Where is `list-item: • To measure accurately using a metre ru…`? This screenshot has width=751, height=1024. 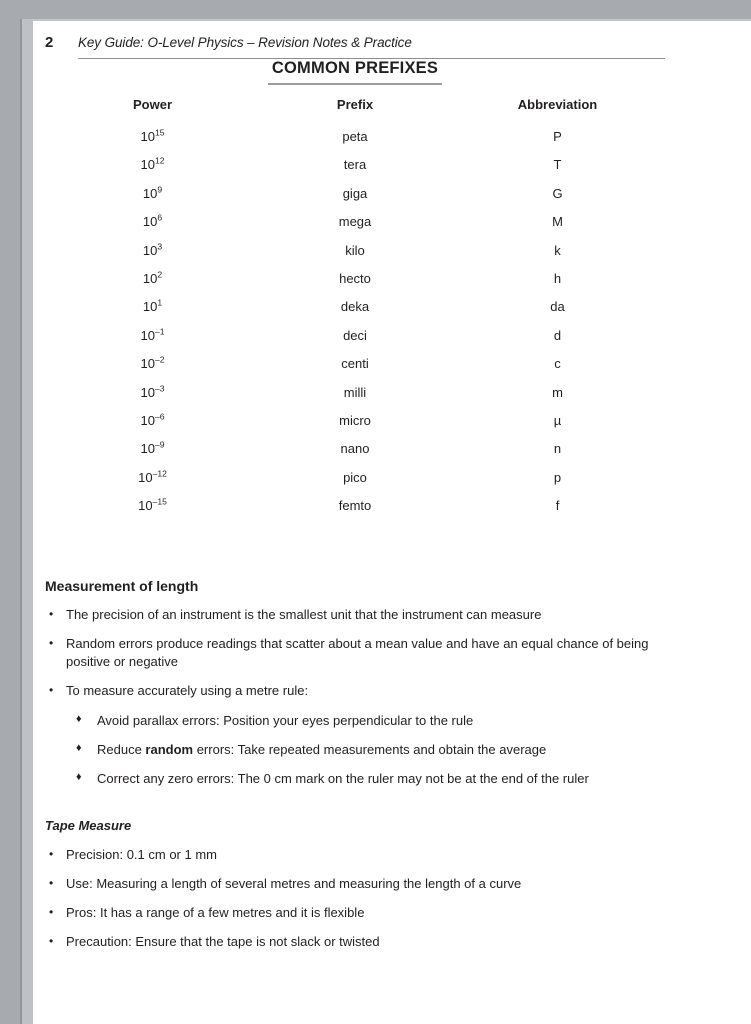
list-item: • To measure accurately using a metre ru… is located at coordinates (355, 735).